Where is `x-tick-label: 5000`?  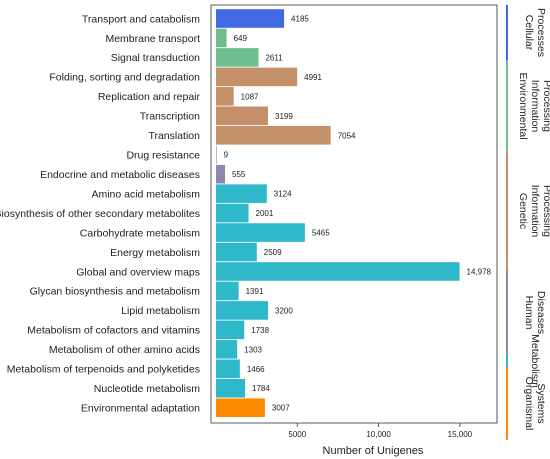
x-tick-label: 5000 is located at coordinates (297, 434).